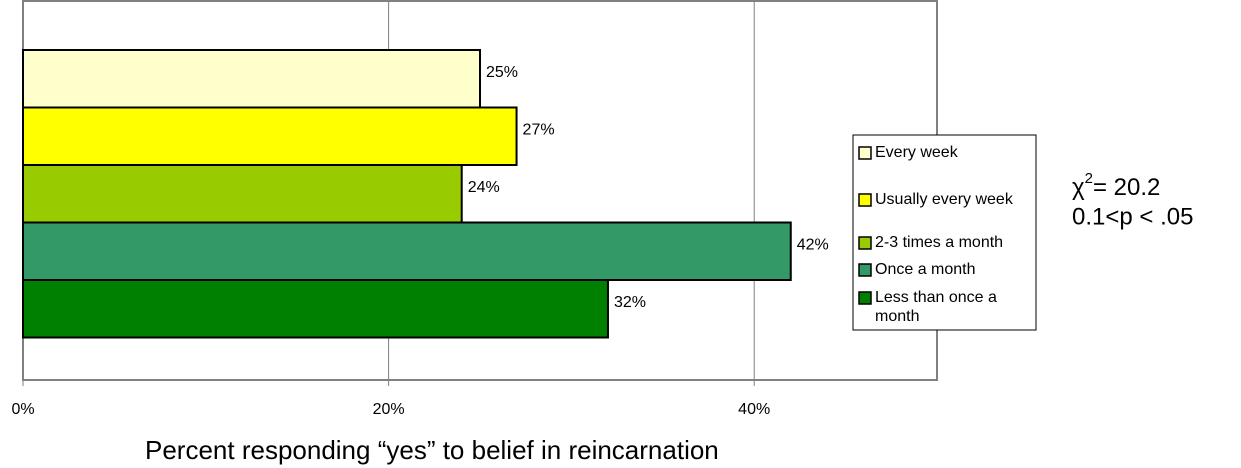 This screenshot has width=1241, height=468. I want to click on legend-label: Once a month, so click(925, 269).